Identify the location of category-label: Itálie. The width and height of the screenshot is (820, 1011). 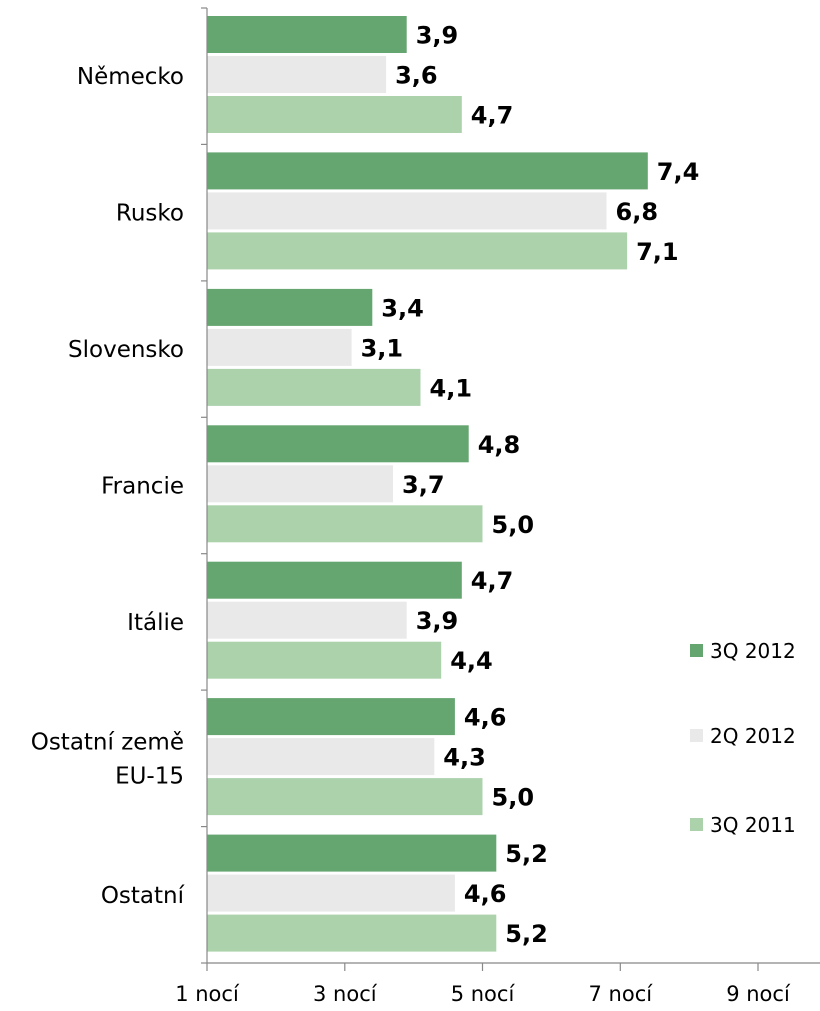
(155, 623).